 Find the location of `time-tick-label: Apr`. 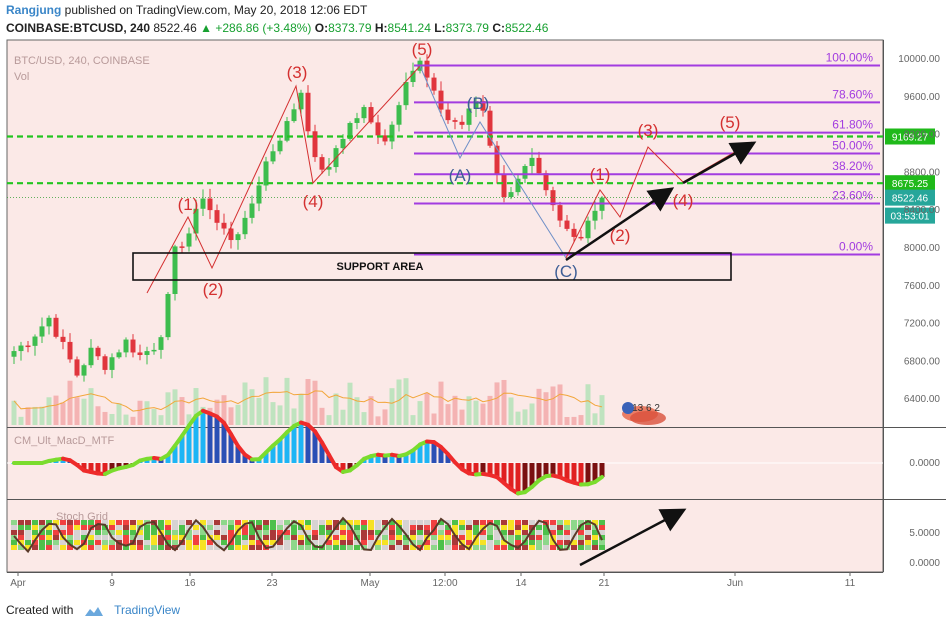

time-tick-label: Apr is located at coordinates (18, 583).